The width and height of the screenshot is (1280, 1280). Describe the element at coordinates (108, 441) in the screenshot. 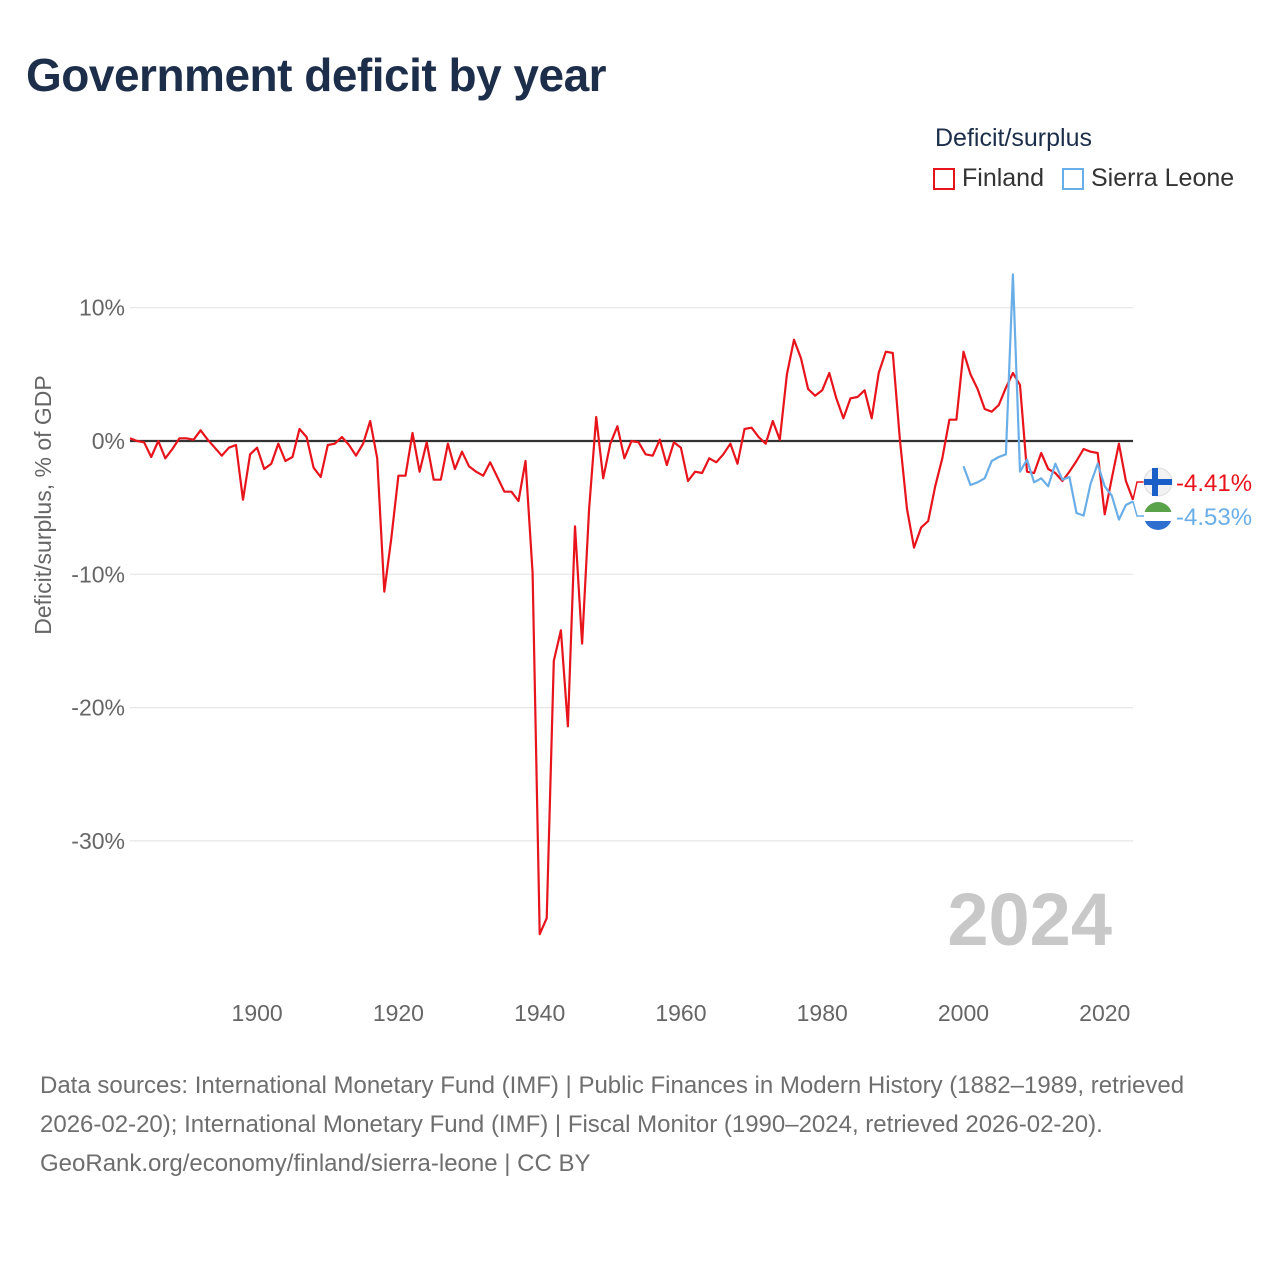

I see `y-tick-label: 0%` at that location.